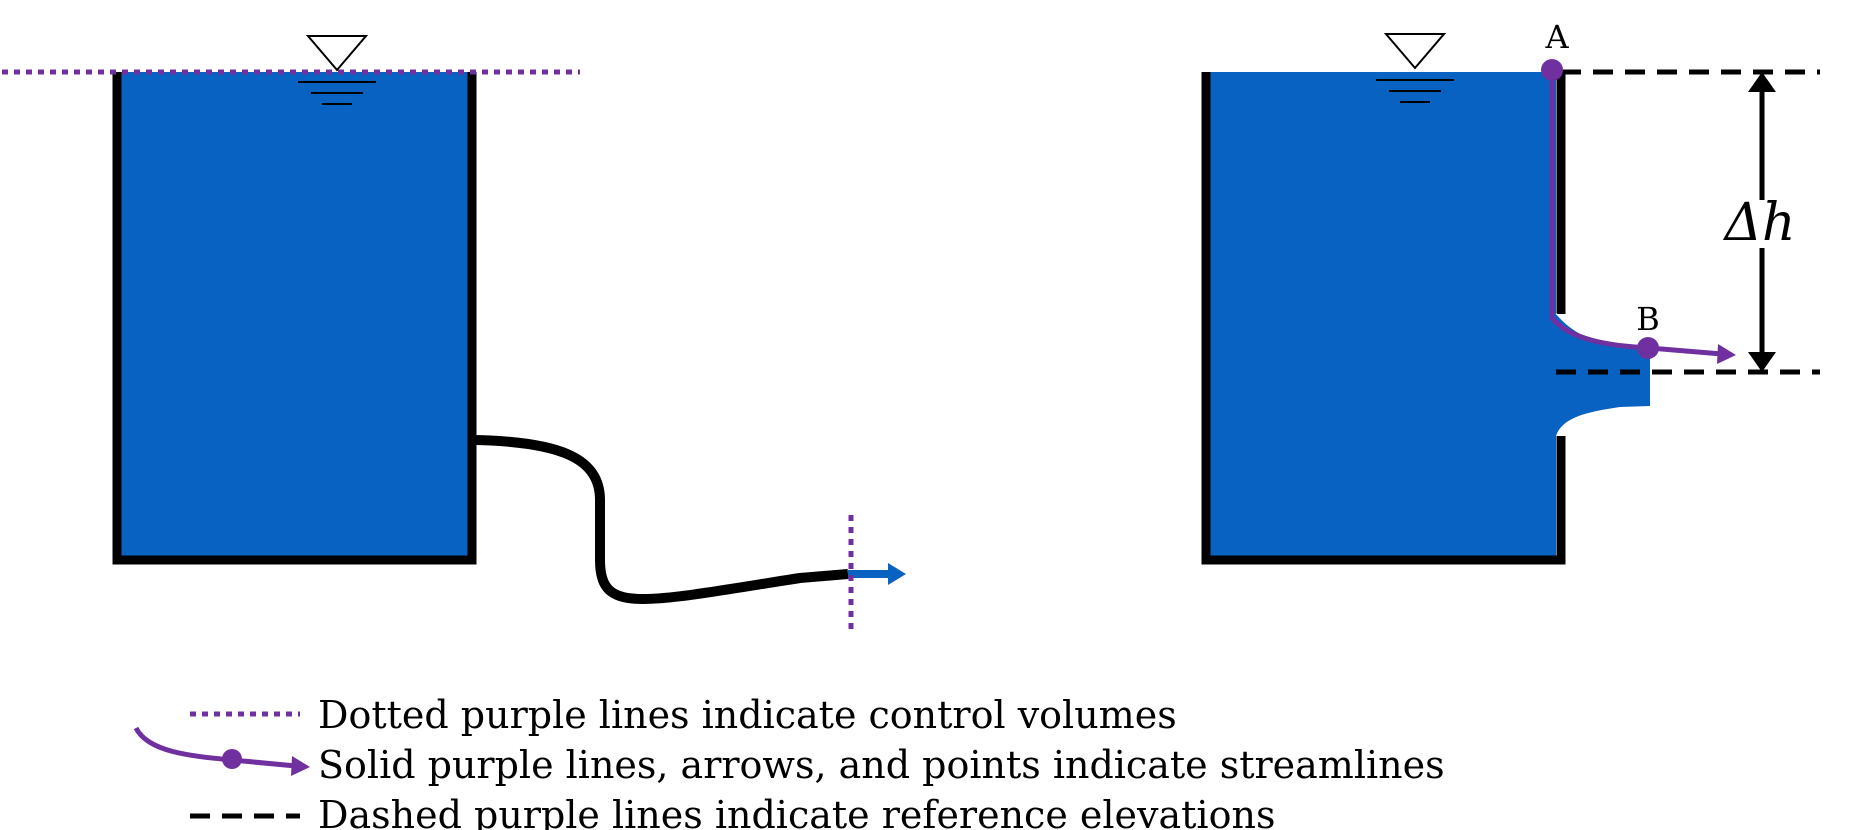 This screenshot has width=1866, height=830. Describe the element at coordinates (1648, 348) in the screenshot. I see `point-b` at that location.